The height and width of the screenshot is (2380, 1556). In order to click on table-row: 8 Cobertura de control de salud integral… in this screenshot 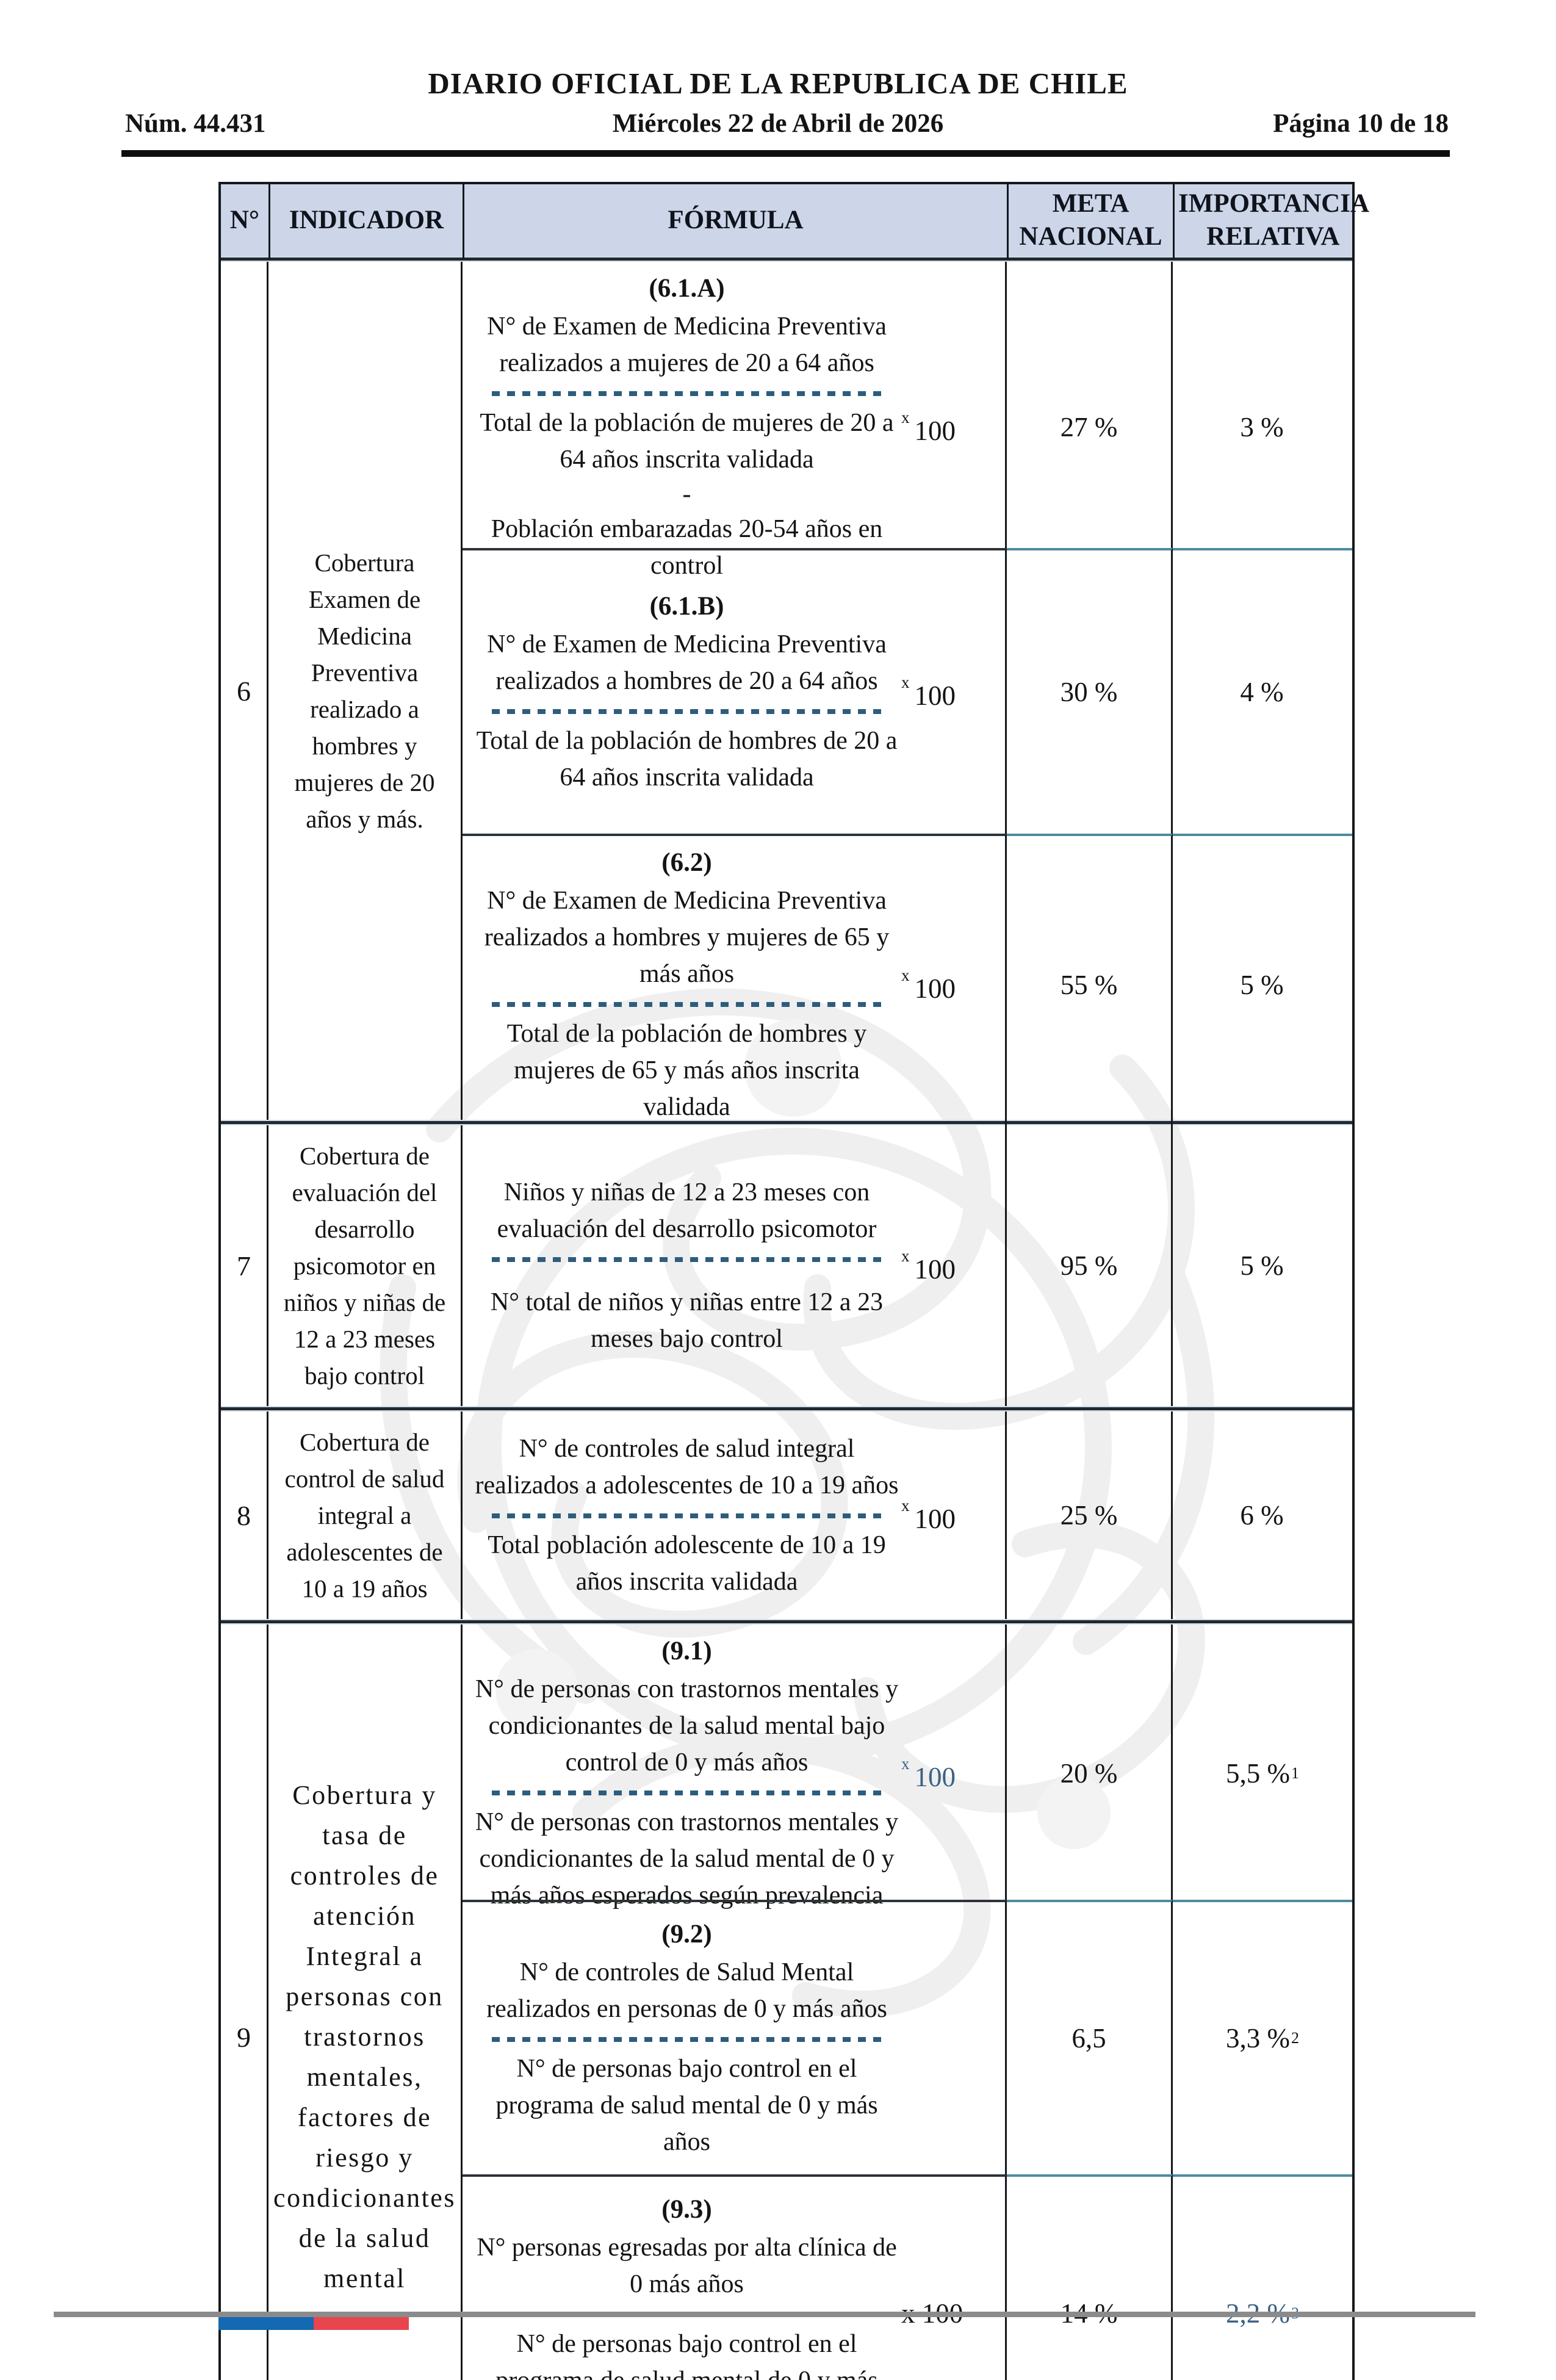, I will do `click(787, 1516)`.